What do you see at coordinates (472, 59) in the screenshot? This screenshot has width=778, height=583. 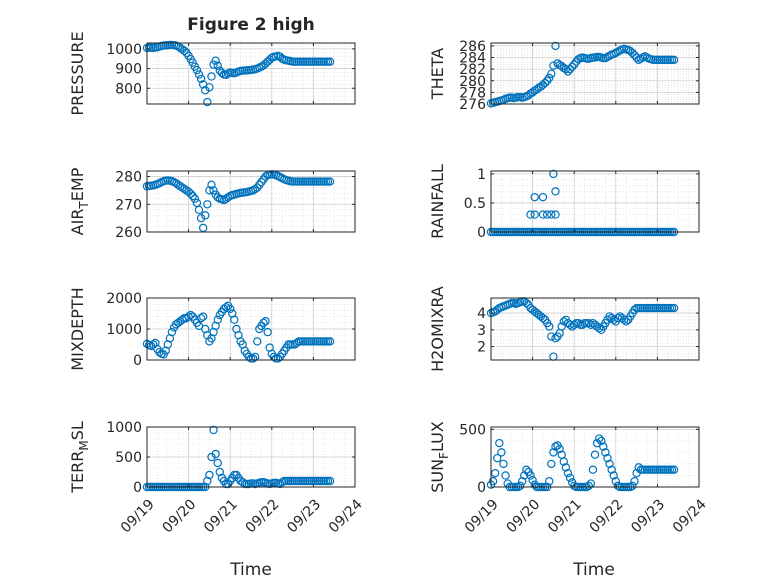 I see `y-tick-label: 284` at bounding box center [472, 59].